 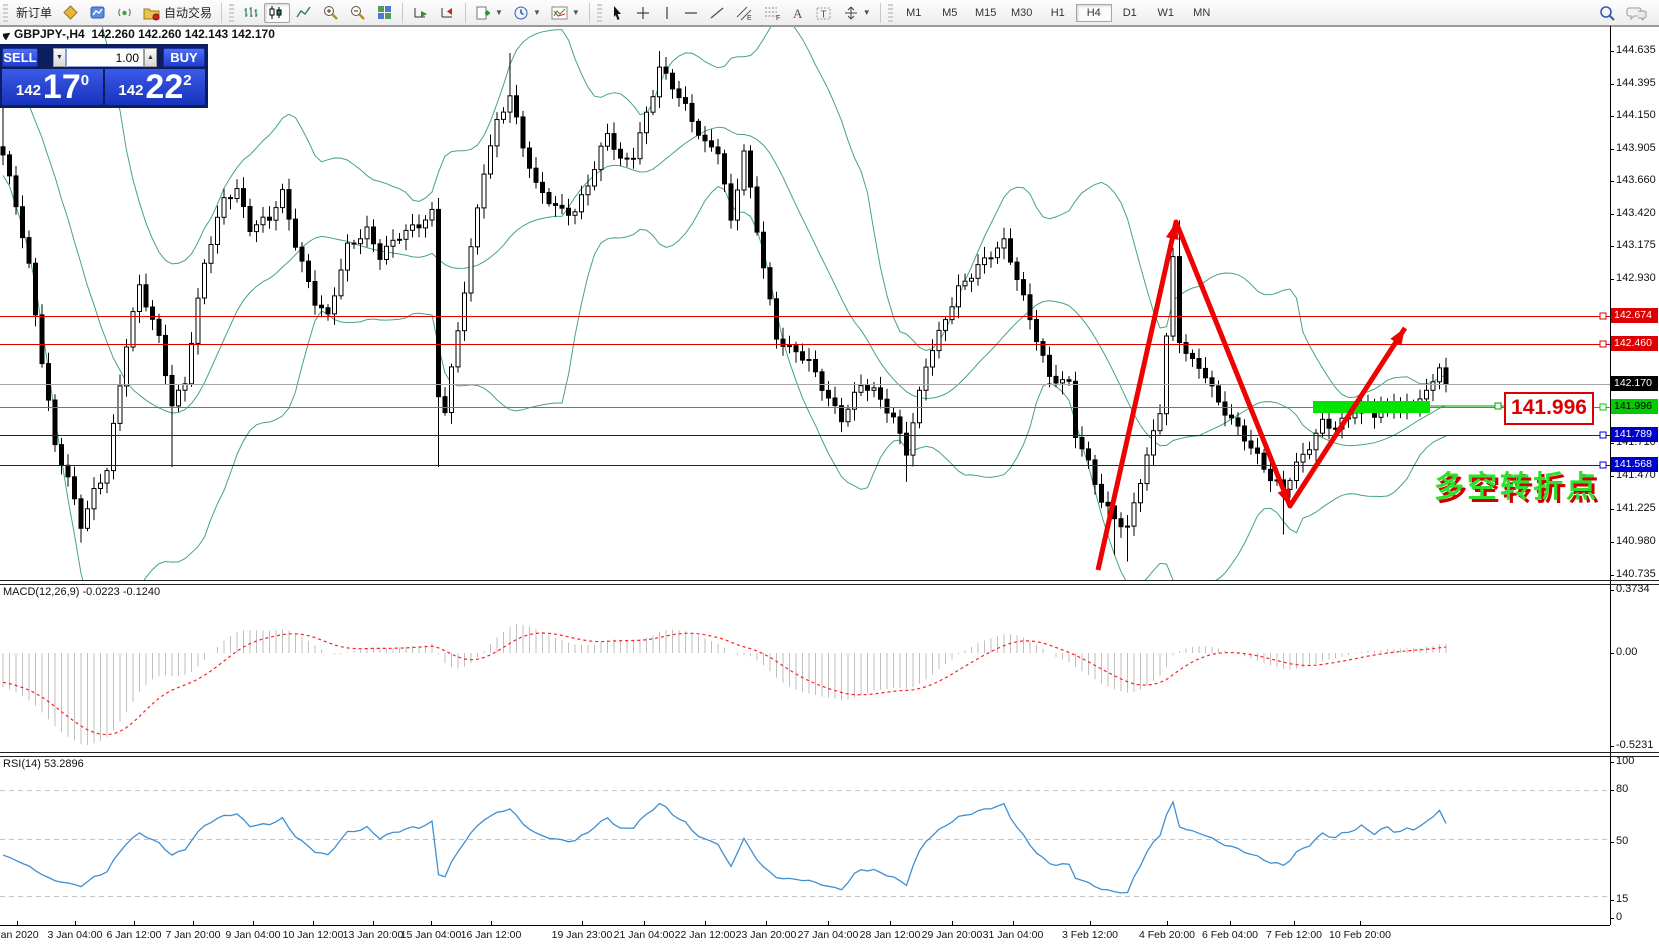 I want to click on time-axis-label: 28 Jan 12:00, so click(x=890, y=935).